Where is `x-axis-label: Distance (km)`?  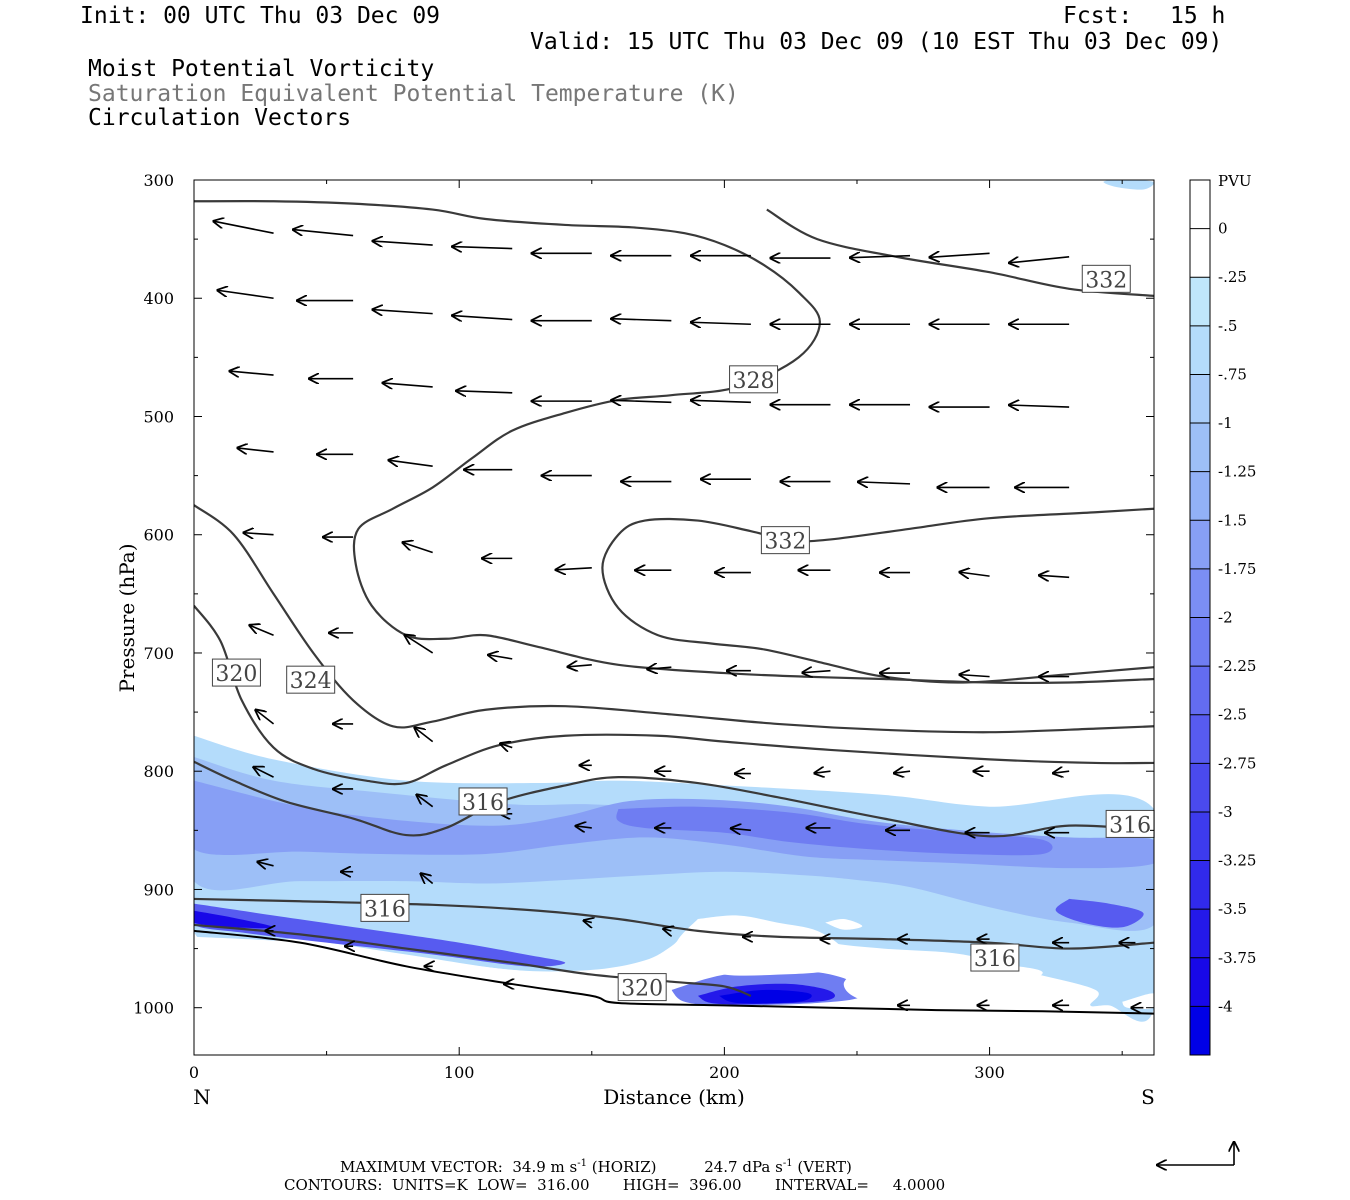
x-axis-label: Distance (km) is located at coordinates (674, 1097).